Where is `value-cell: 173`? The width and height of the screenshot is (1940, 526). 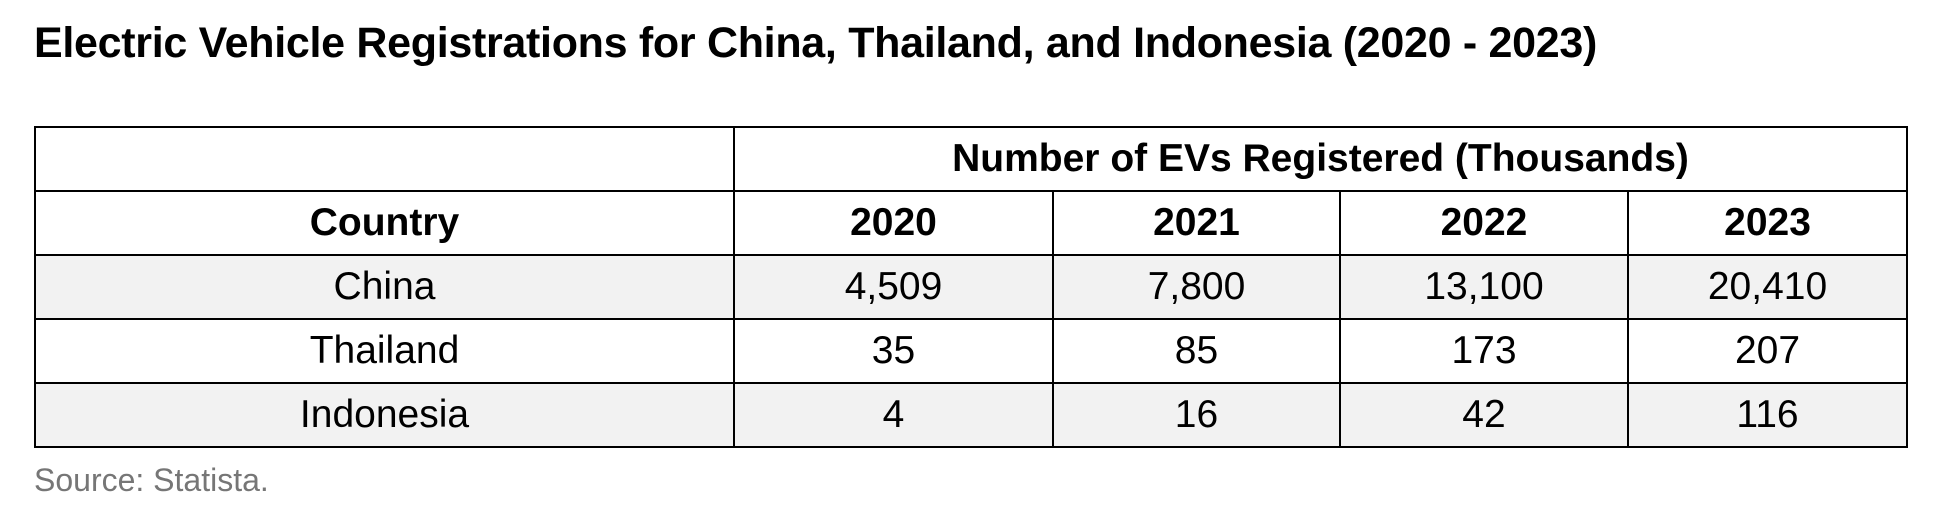
value-cell: 173 is located at coordinates (1484, 351).